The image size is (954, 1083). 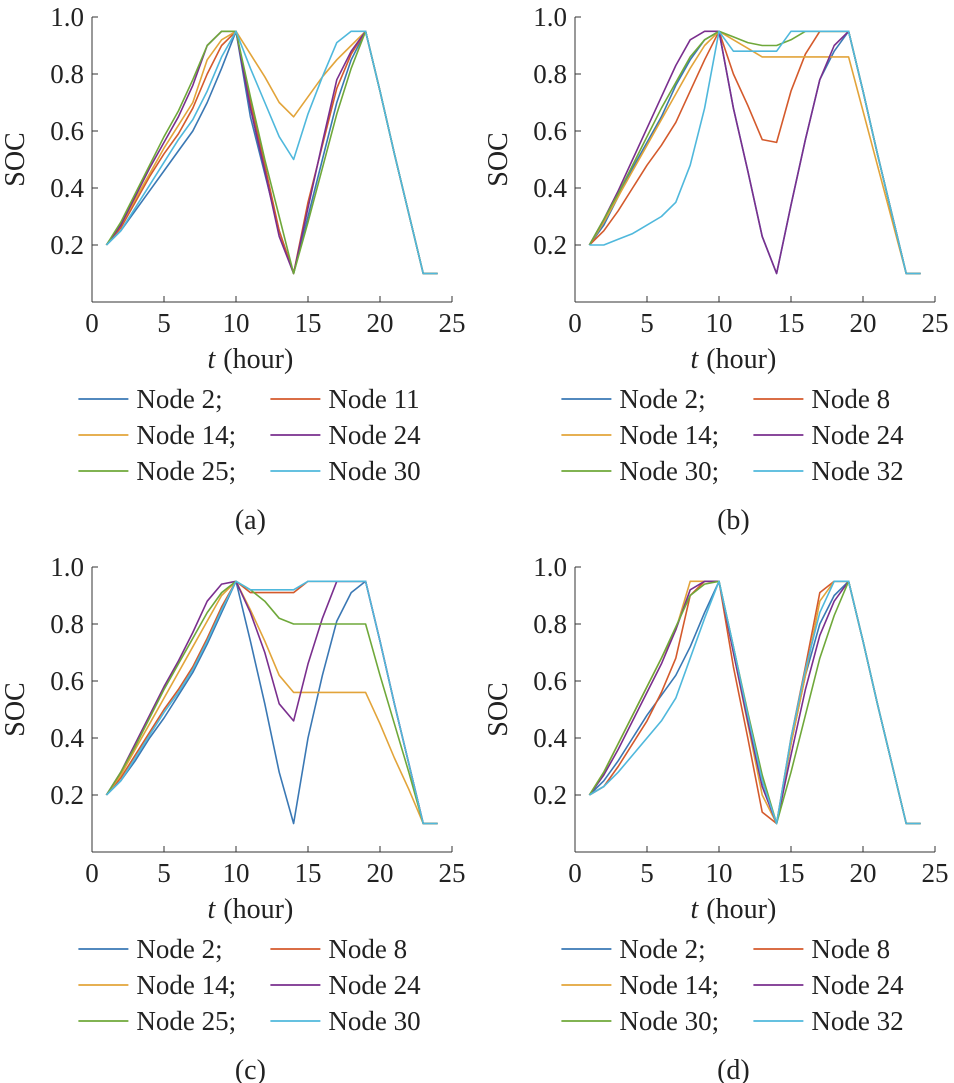 I want to click on legend-label: Node 32, so click(x=857, y=471).